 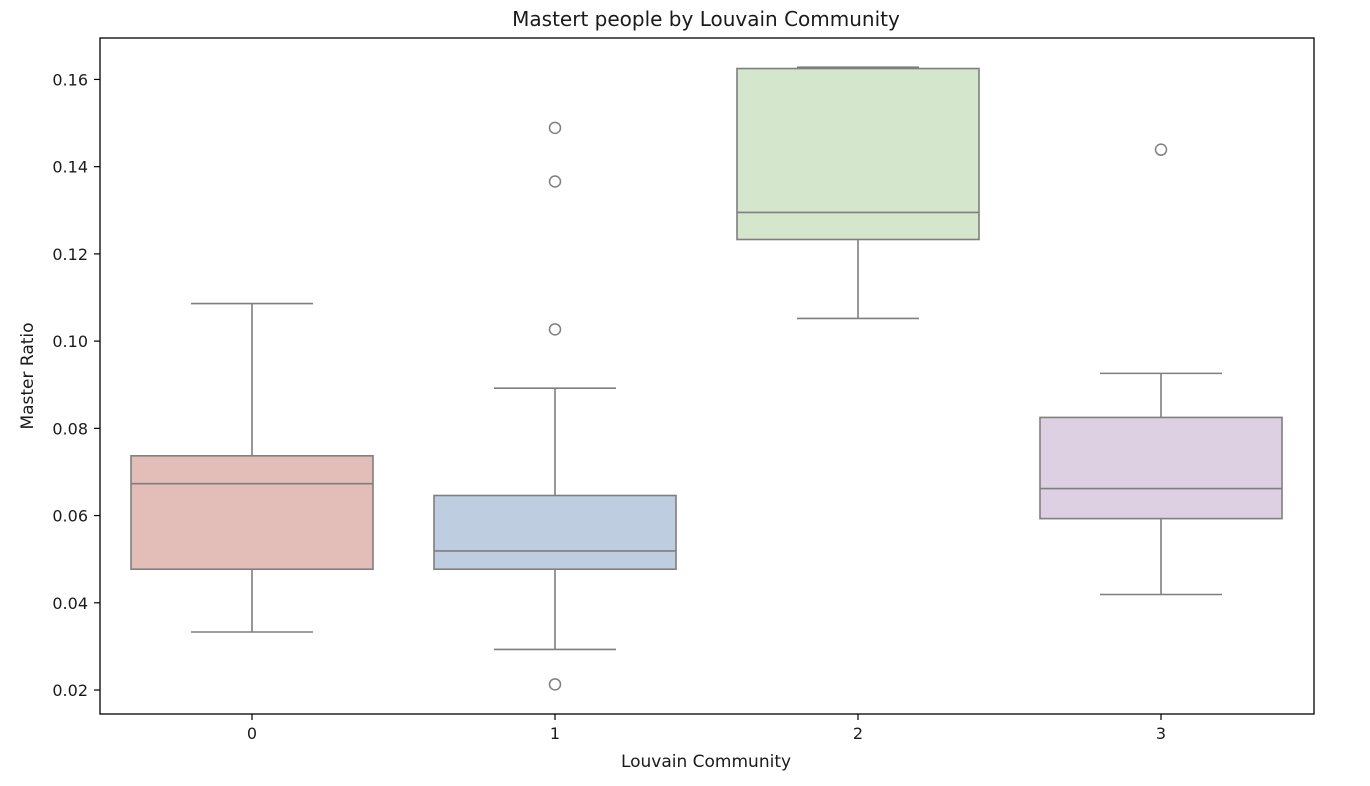 I want to click on x-tick-label: 2, so click(x=858, y=733).